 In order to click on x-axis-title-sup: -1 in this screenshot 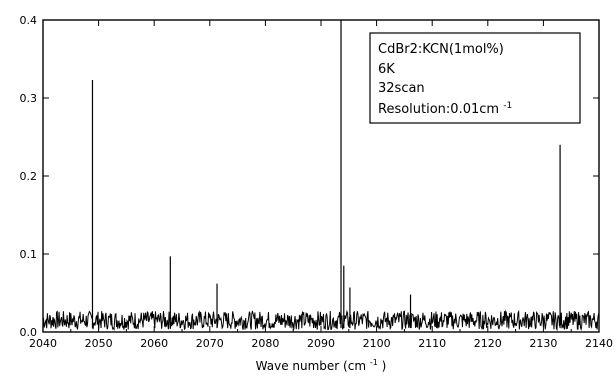, I will do `click(374, 362)`.